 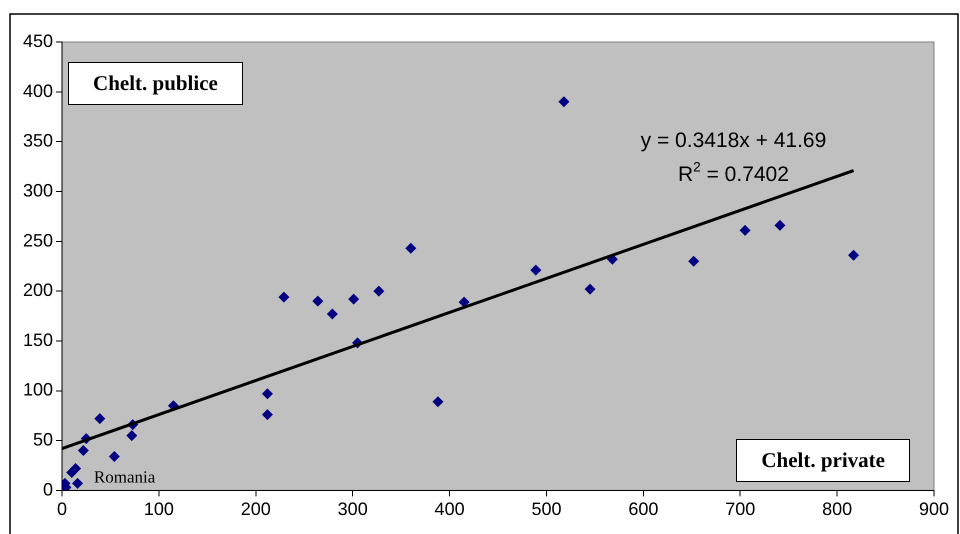 What do you see at coordinates (449, 509) in the screenshot?
I see `x-tick-label: 400` at bounding box center [449, 509].